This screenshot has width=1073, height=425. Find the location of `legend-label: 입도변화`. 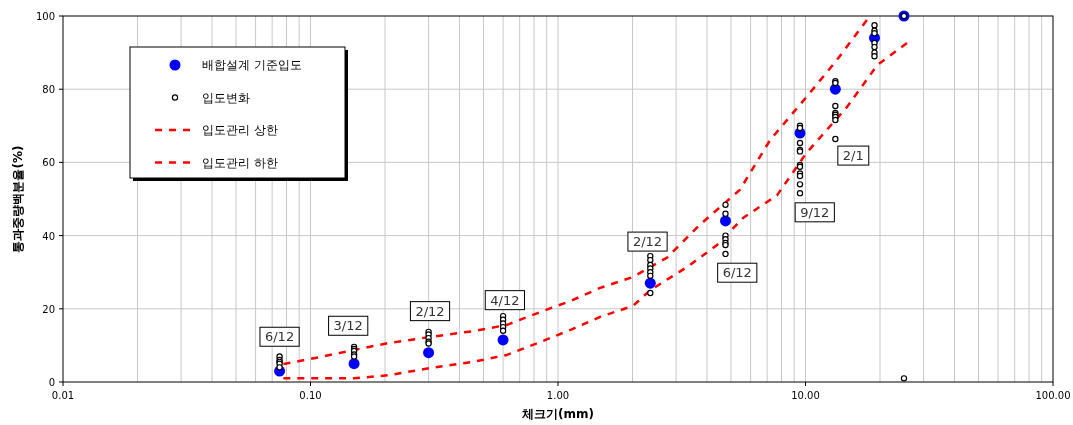

legend-label: 입도변화 is located at coordinates (226, 97).